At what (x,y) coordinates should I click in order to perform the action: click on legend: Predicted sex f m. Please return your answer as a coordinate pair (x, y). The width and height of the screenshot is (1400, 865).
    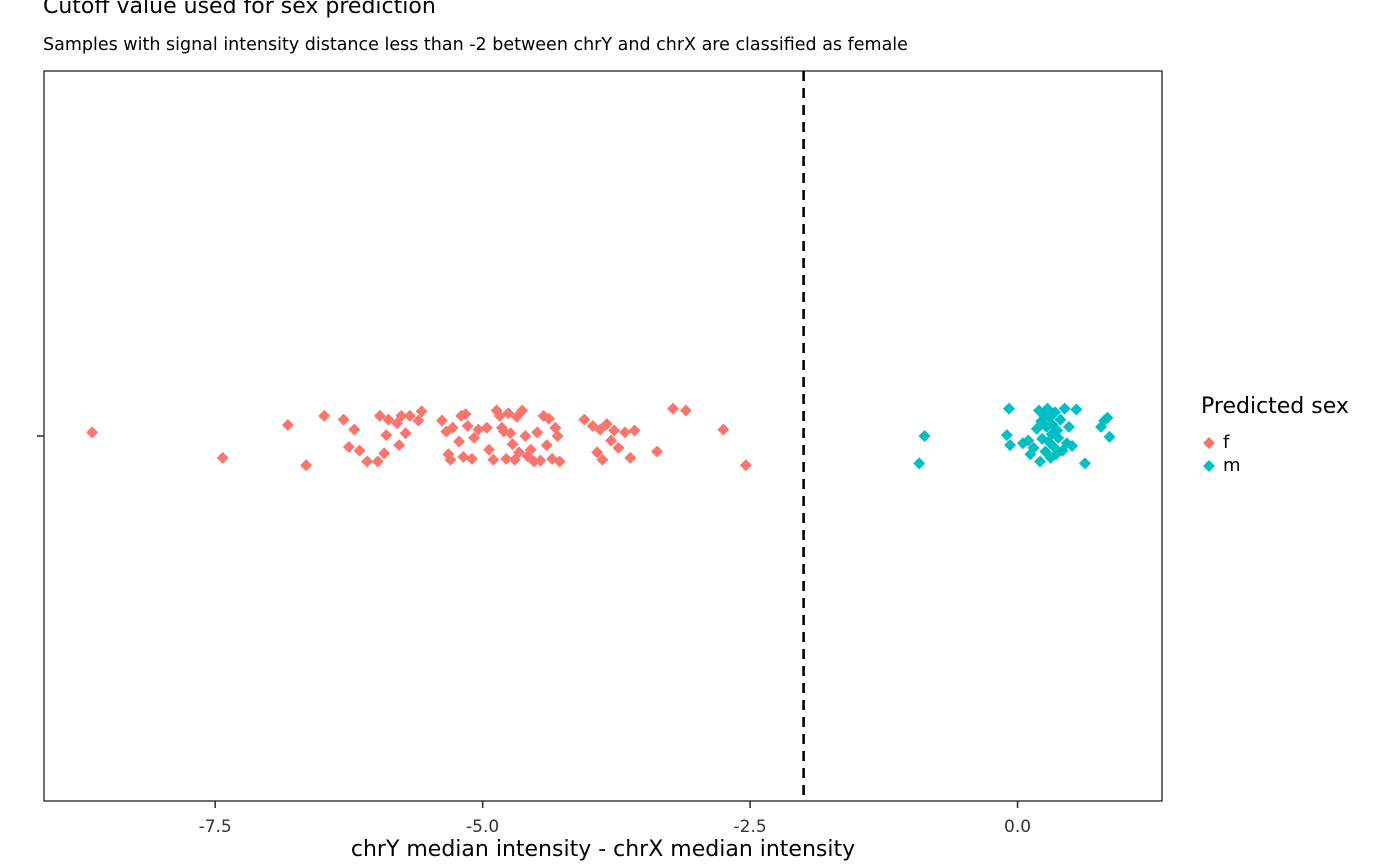
    Looking at the image, I should click on (1275, 435).